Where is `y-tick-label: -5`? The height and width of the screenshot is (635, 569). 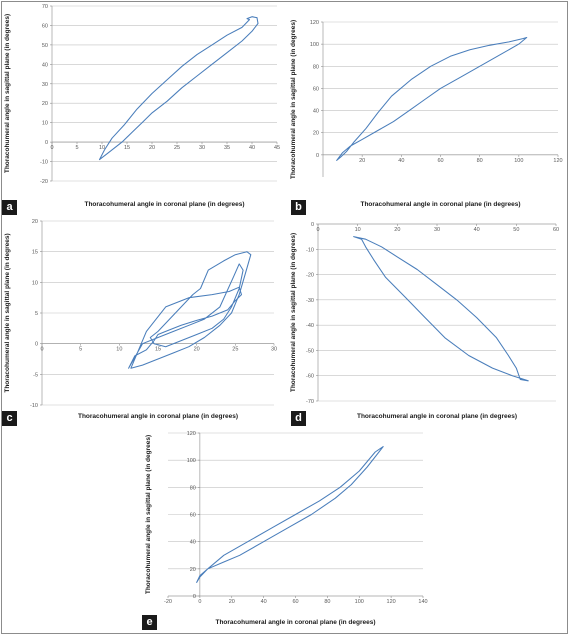 y-tick-label: -5 is located at coordinates (35, 375).